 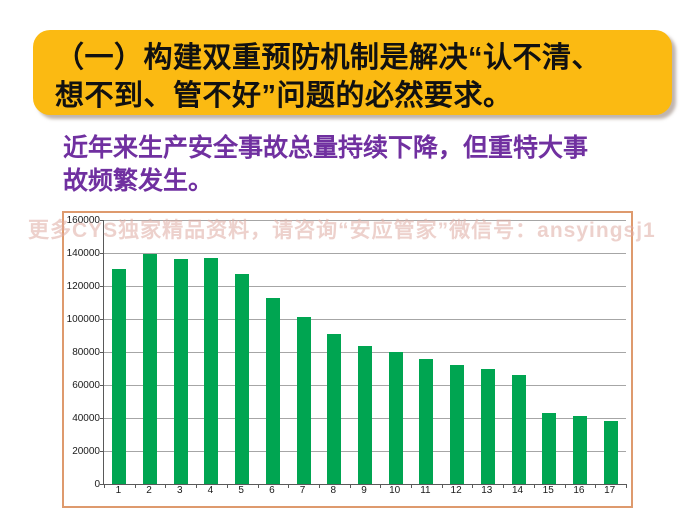 I want to click on x-axis-tick-label: 4, so click(x=210, y=490).